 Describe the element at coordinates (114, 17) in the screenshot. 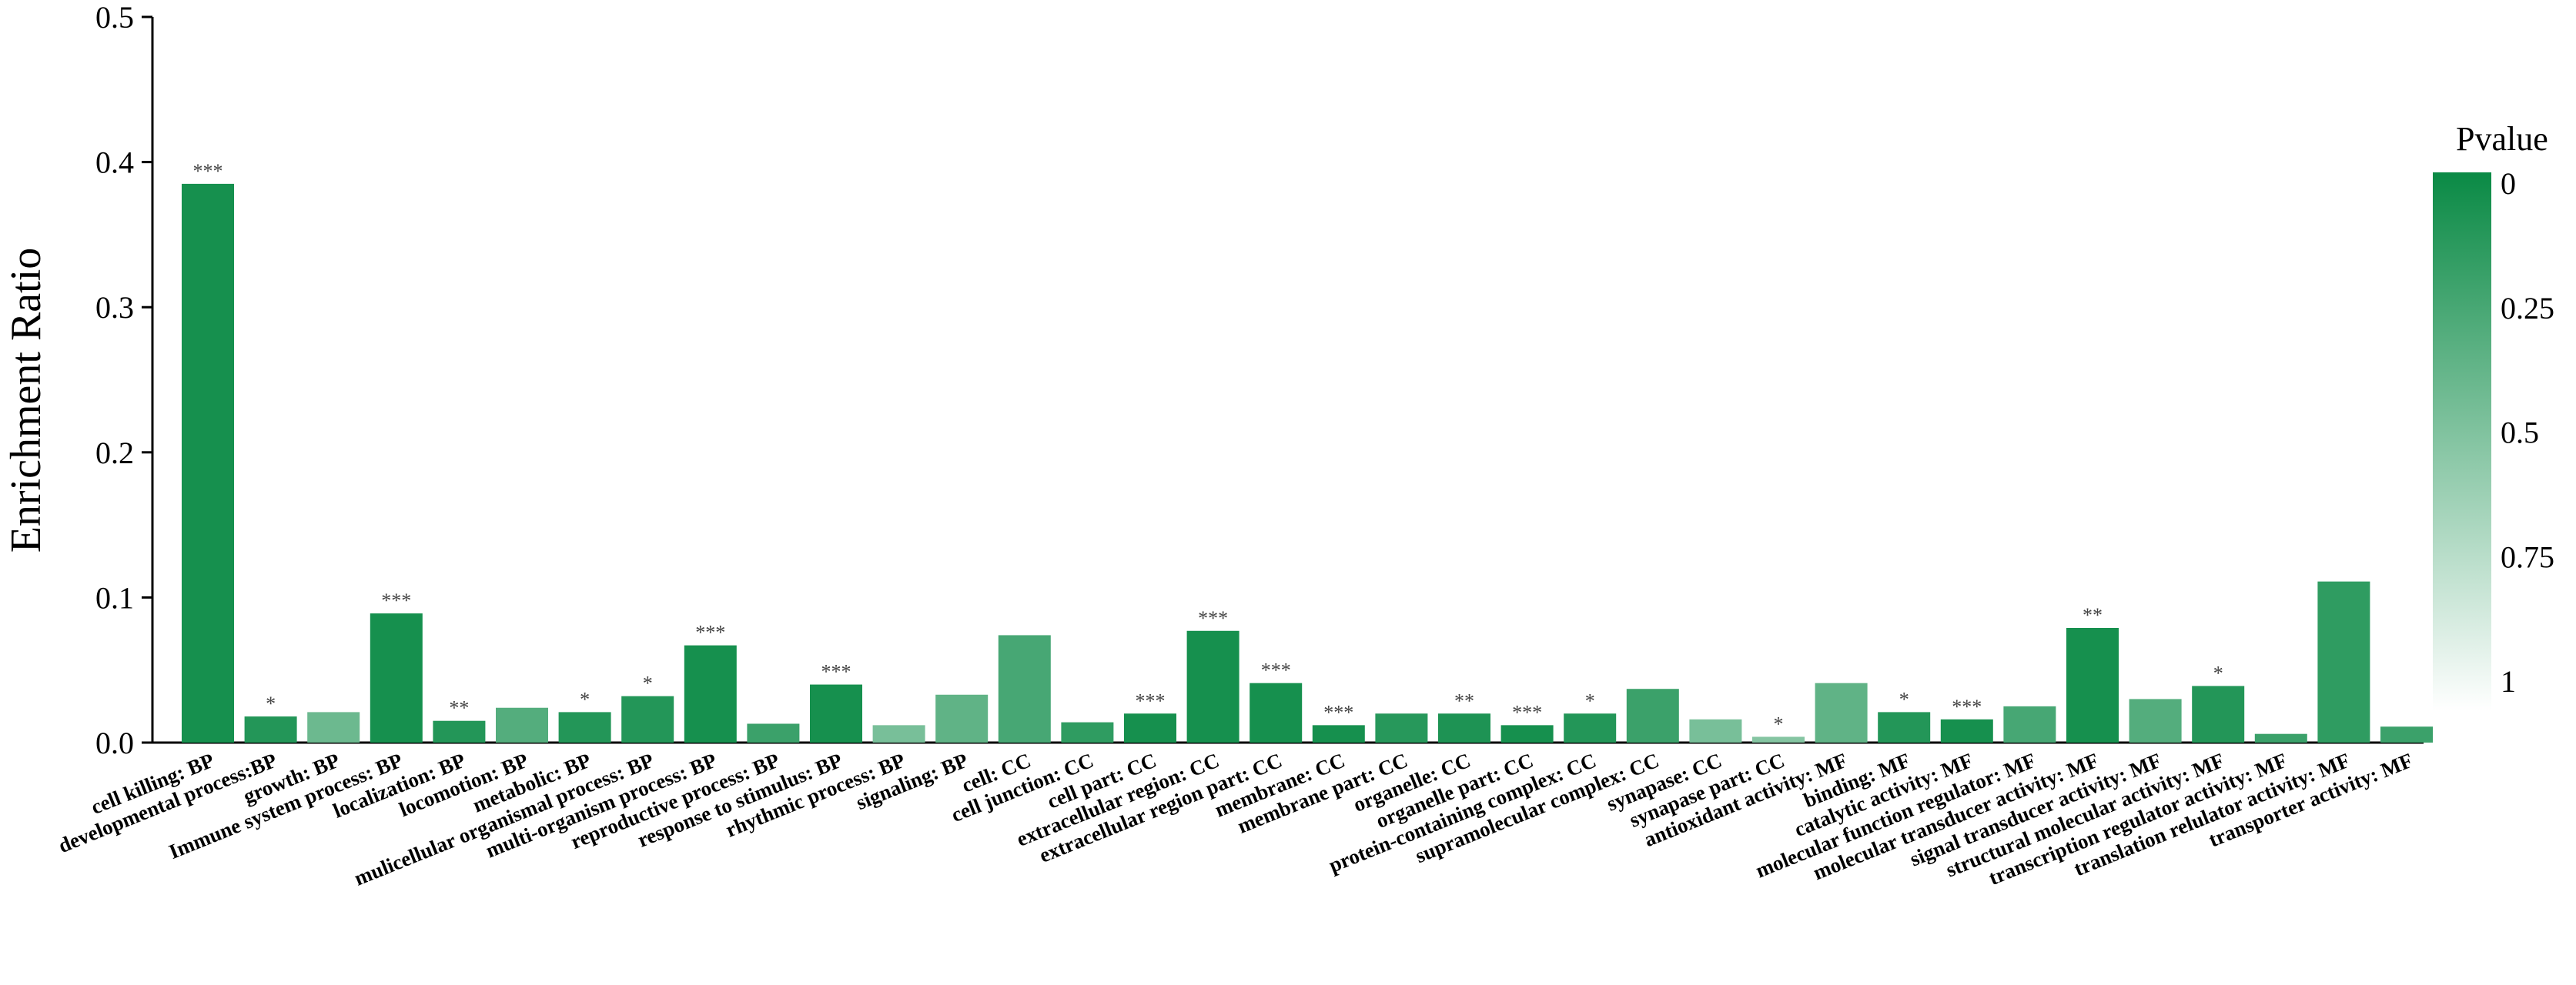

I see `y-tick-label: 0.5` at that location.